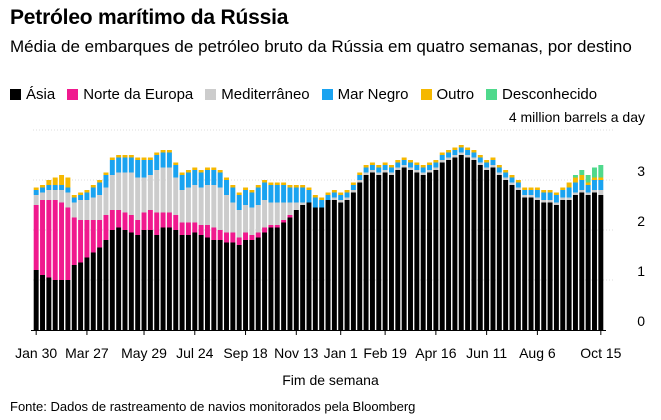 This screenshot has height=420, width=661. Describe the element at coordinates (492, 94) in the screenshot. I see `legend-swatch-unknown` at that location.